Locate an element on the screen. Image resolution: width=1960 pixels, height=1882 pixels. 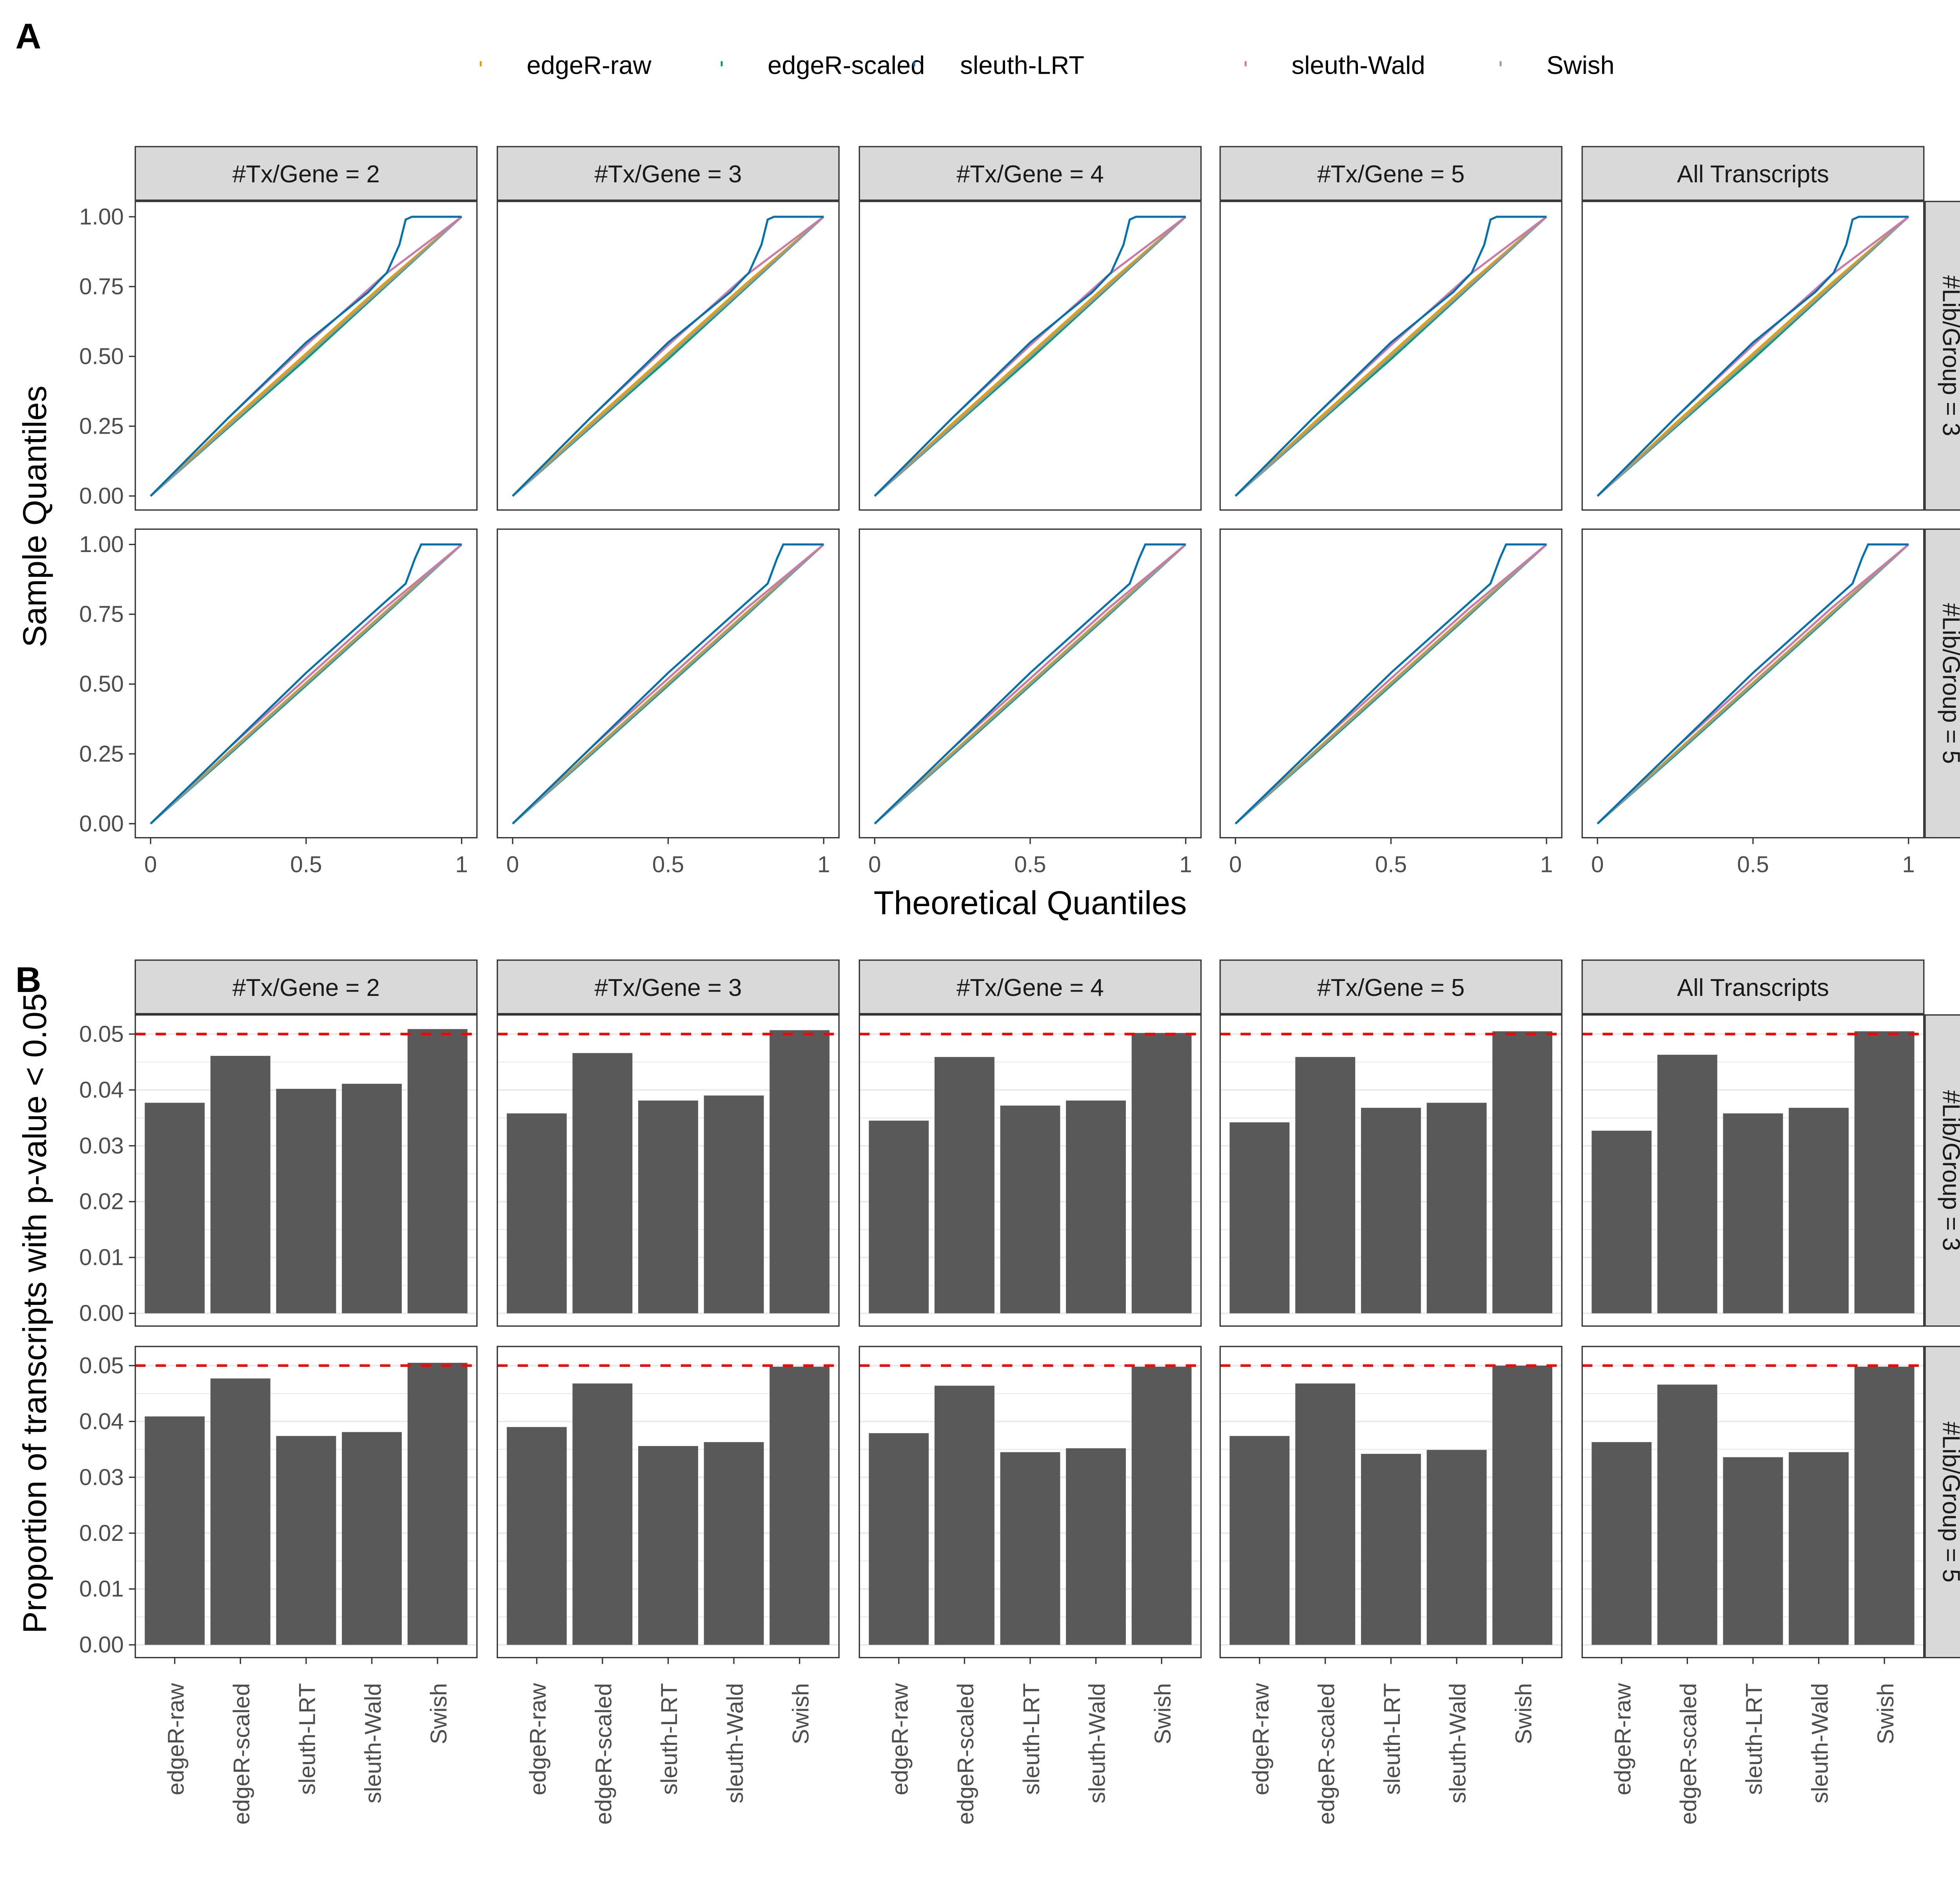
legend-label-Swish: Swish is located at coordinates (1580, 65).